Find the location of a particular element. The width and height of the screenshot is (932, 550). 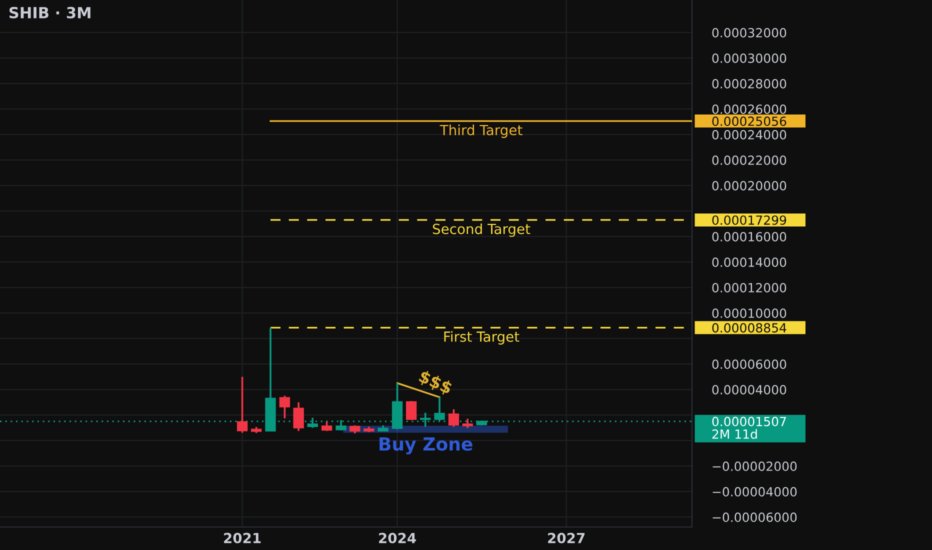

y-tick-label: 0.00001507 is located at coordinates (749, 421).